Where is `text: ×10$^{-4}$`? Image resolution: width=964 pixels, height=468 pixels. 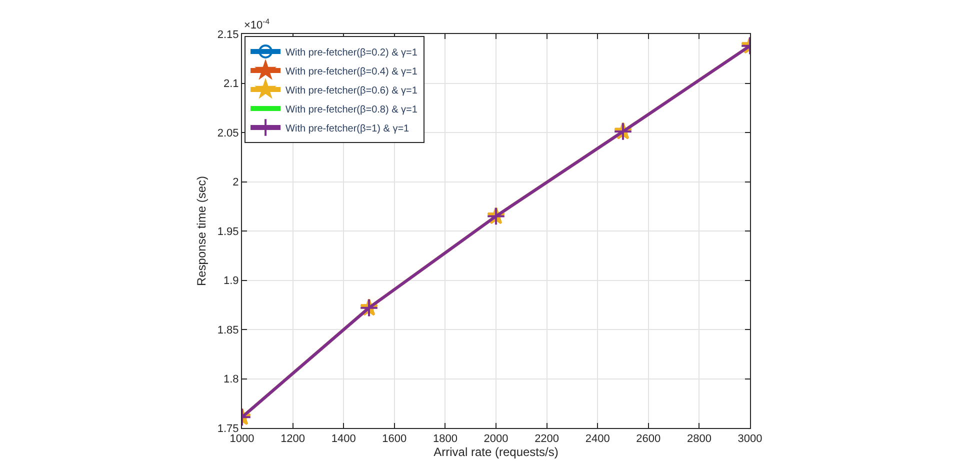 text: ×10$^{-4}$ is located at coordinates (257, 24).